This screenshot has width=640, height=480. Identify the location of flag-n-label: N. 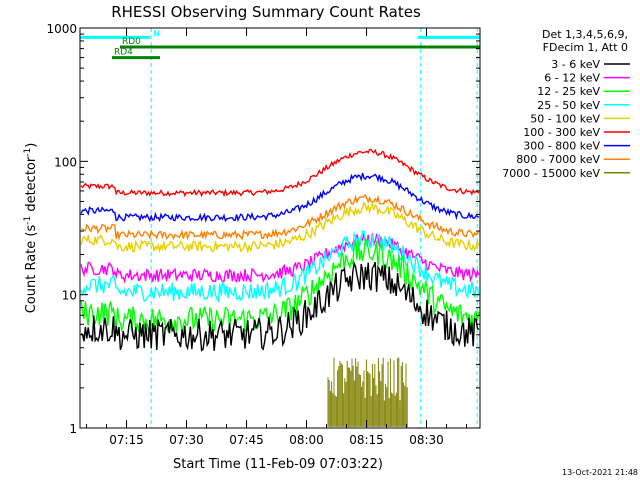
(156, 34).